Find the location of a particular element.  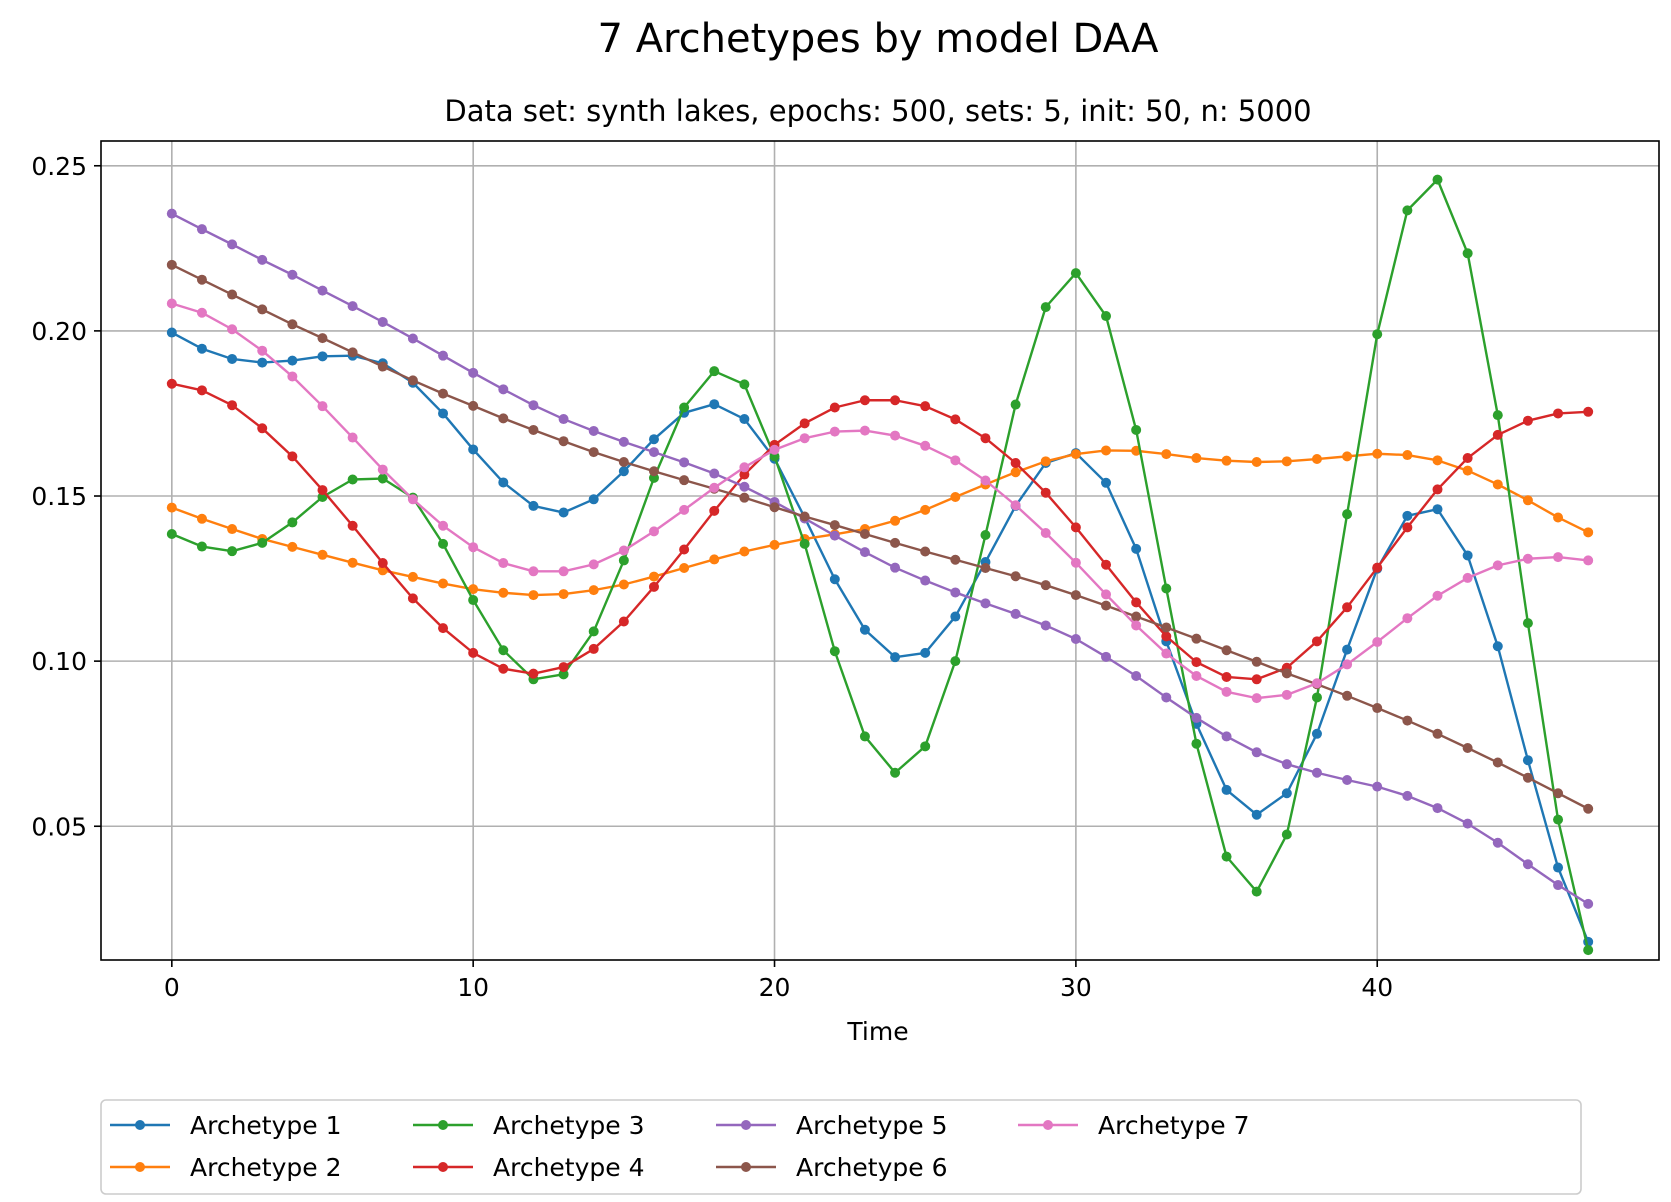

x-tick-label: 10 is located at coordinates (473, 987).